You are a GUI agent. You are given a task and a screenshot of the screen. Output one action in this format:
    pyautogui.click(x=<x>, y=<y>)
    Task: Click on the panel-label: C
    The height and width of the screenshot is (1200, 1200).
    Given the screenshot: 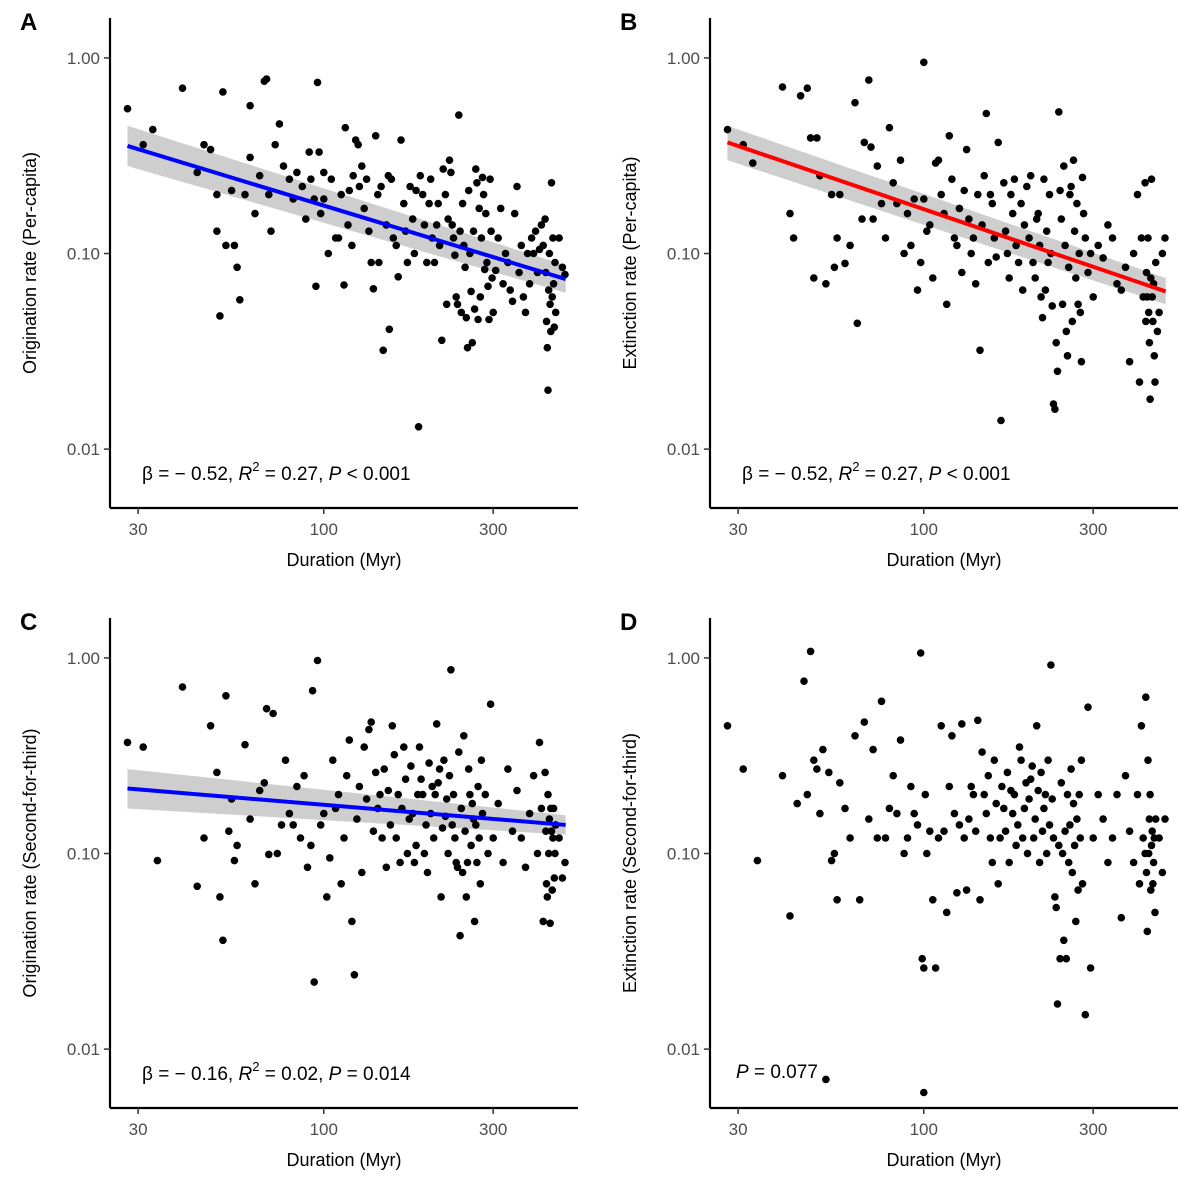 What is the action you would take?
    pyautogui.click(x=28, y=622)
    